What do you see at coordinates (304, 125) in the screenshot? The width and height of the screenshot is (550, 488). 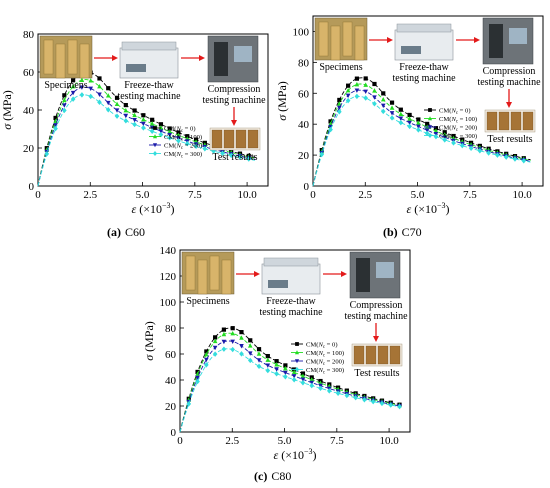 I see `y-tick-label: 40` at bounding box center [304, 125].